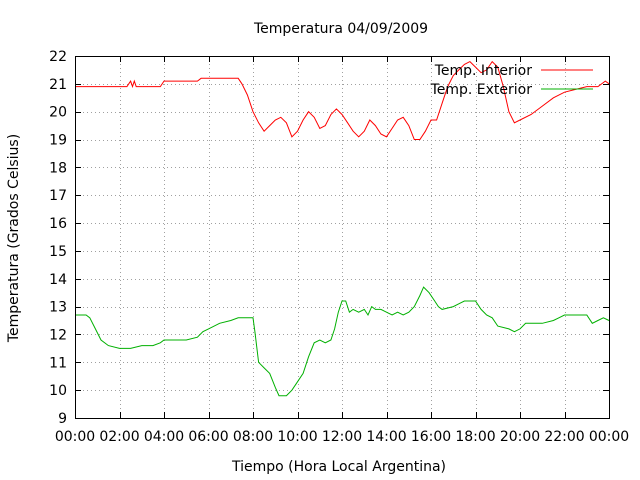 The height and width of the screenshot is (480, 640). Describe the element at coordinates (520, 437) in the screenshot. I see `x-tick-label: 20:00` at that location.